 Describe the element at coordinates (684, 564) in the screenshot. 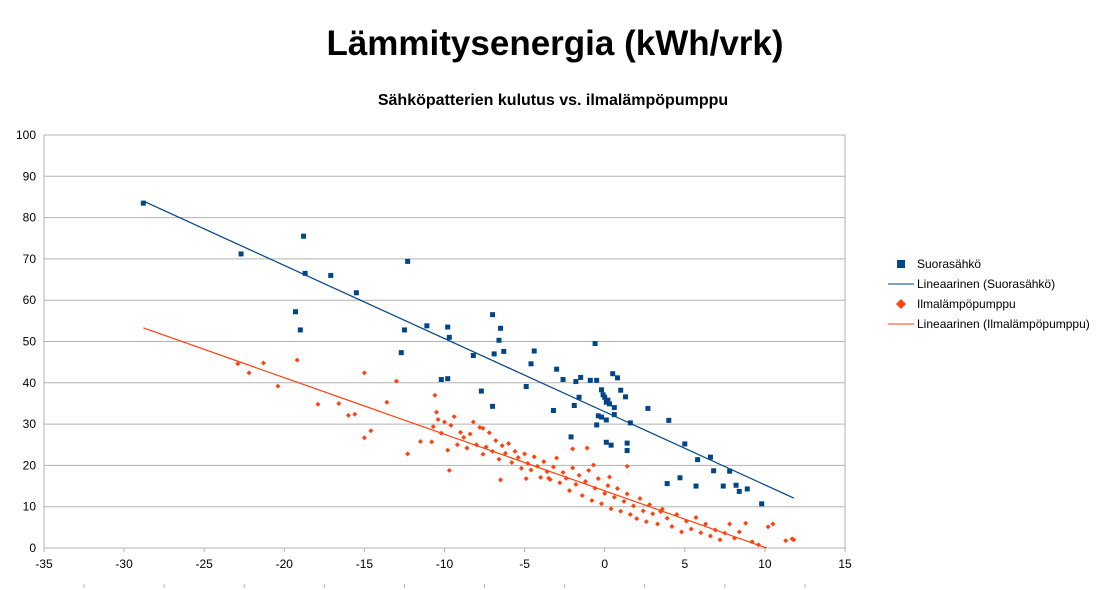

I see `x-tick-label: 5` at that location.